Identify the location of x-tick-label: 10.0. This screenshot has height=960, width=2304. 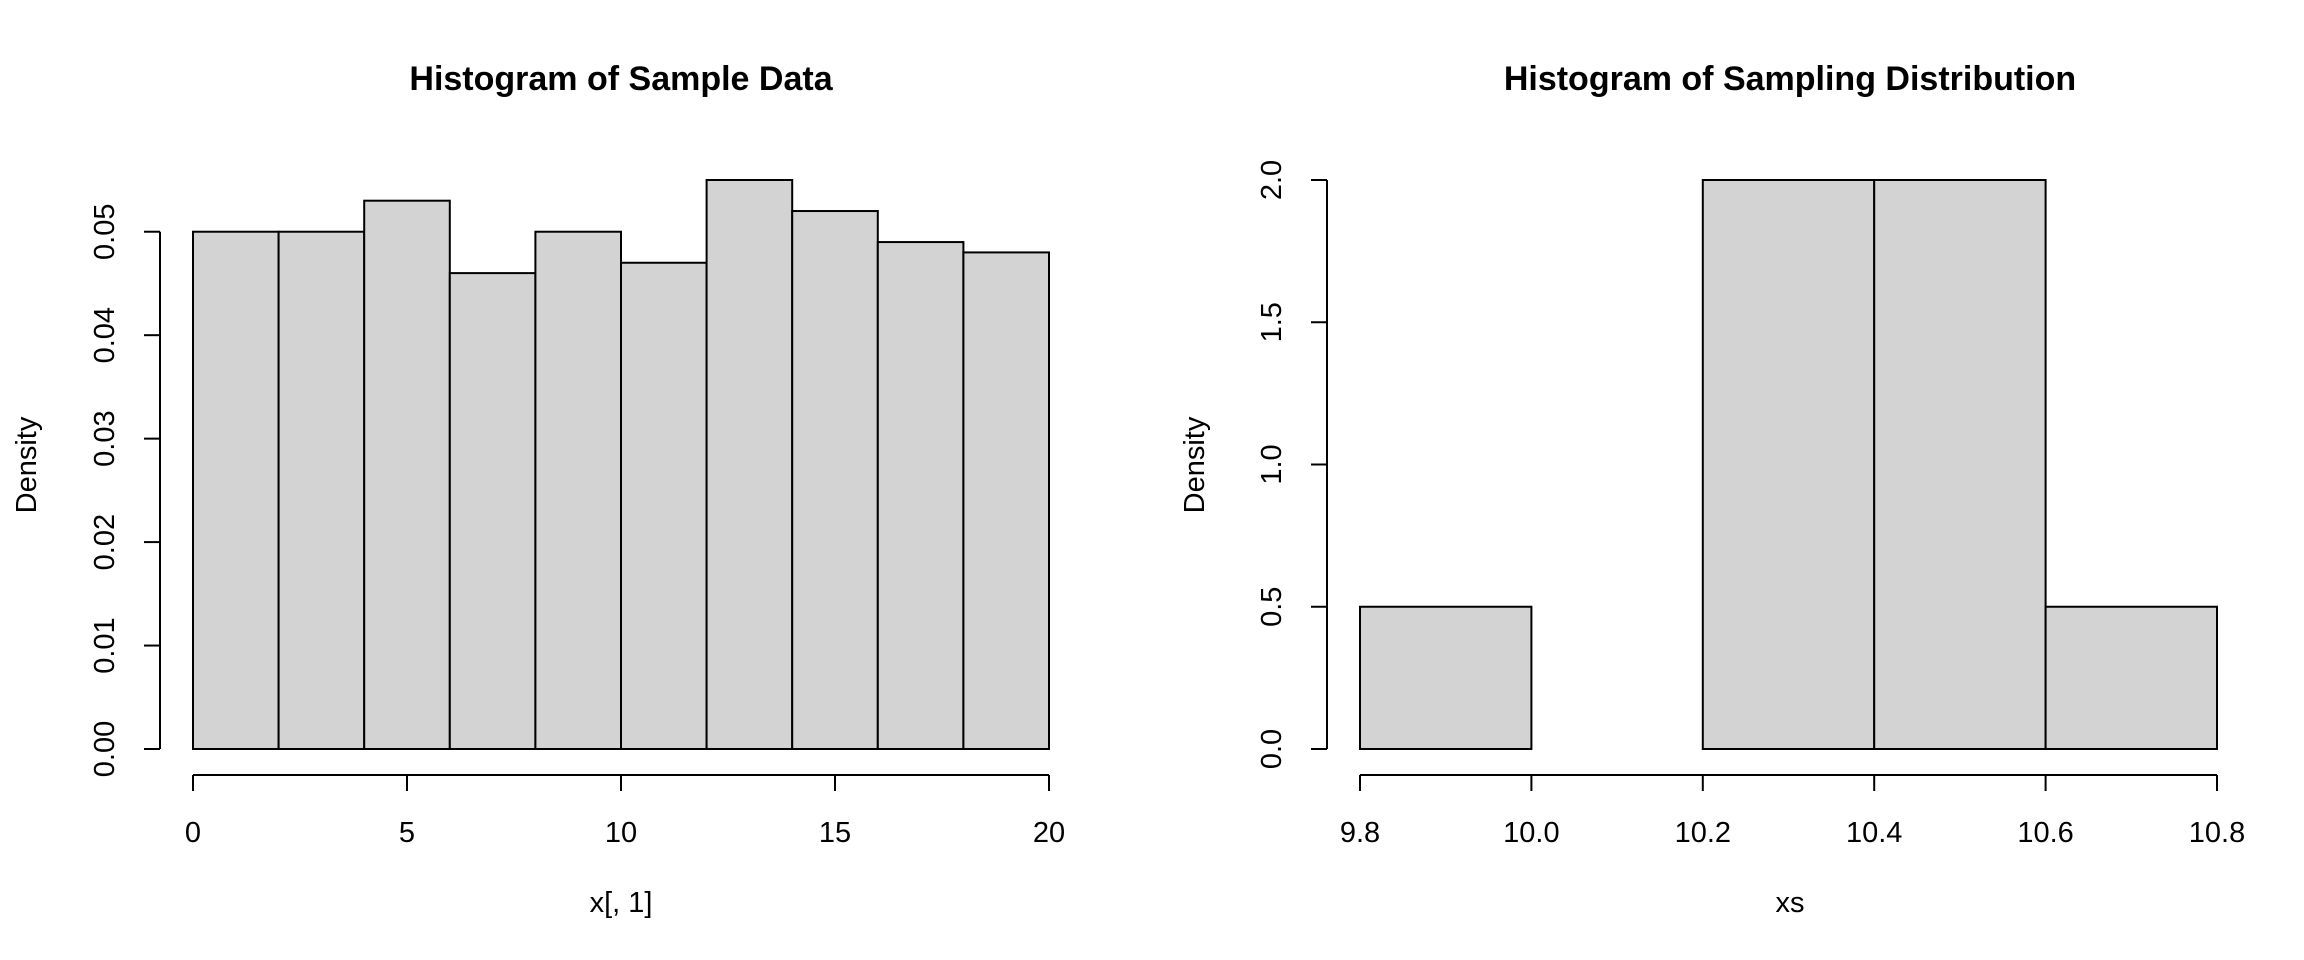
(1531, 833).